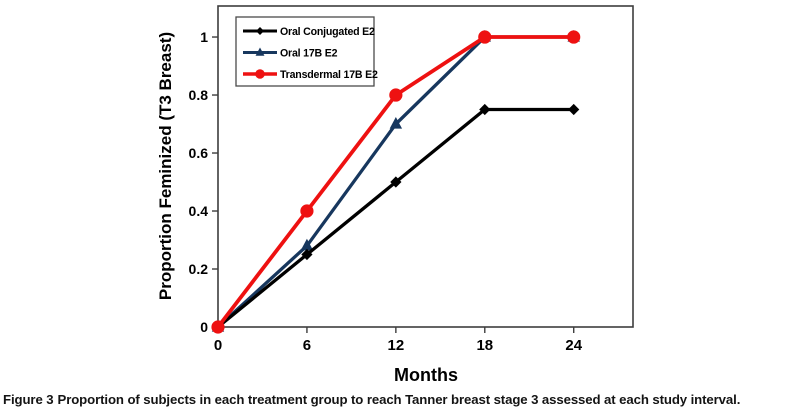 Image resolution: width=795 pixels, height=414 pixels. I want to click on data-point-oral-conjugated-e2-24mo, so click(574, 109).